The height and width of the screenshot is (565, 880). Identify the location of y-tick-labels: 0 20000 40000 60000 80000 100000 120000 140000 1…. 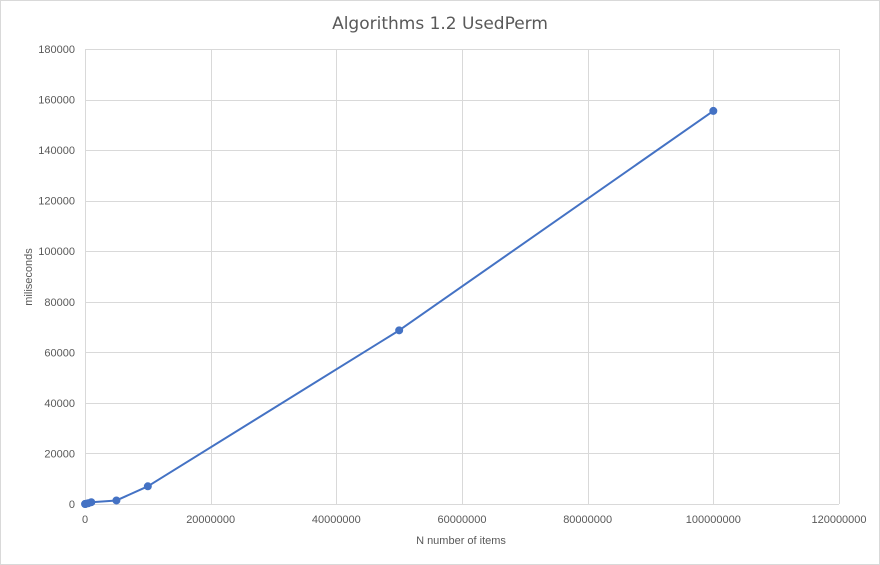
(56, 277).